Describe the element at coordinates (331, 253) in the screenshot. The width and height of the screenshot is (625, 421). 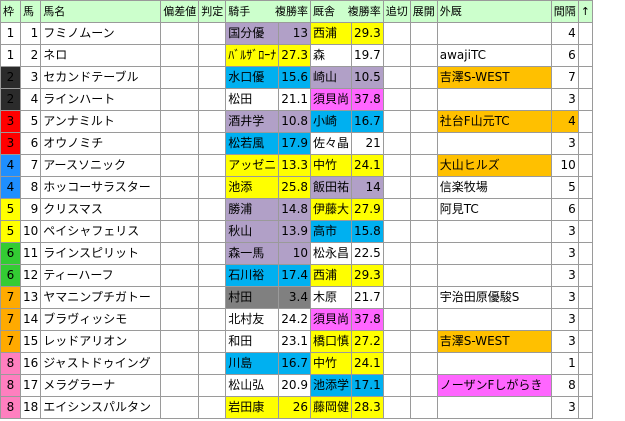
I see `trainer-cell: 松永昌` at that location.